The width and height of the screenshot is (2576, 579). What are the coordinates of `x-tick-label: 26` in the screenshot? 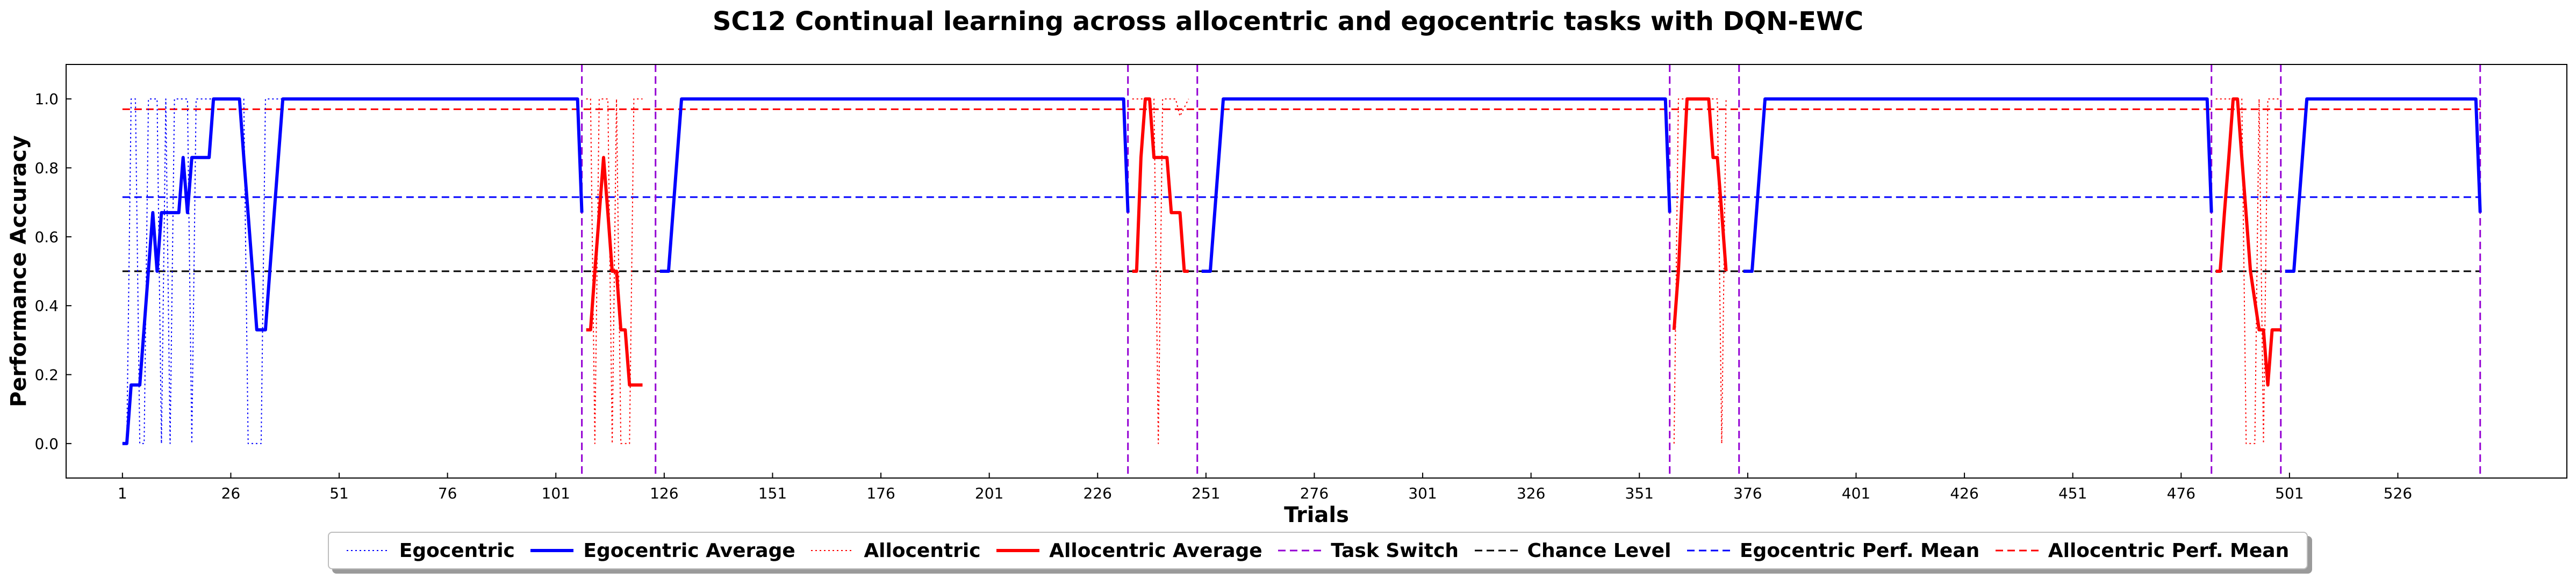 It's located at (231, 493).